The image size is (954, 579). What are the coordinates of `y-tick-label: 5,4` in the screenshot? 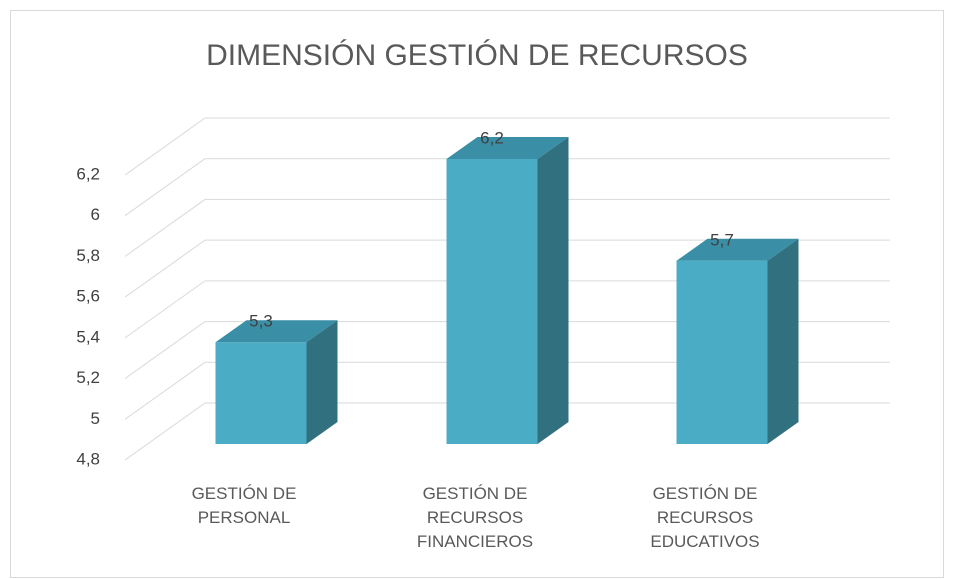 It's located at (88, 336).